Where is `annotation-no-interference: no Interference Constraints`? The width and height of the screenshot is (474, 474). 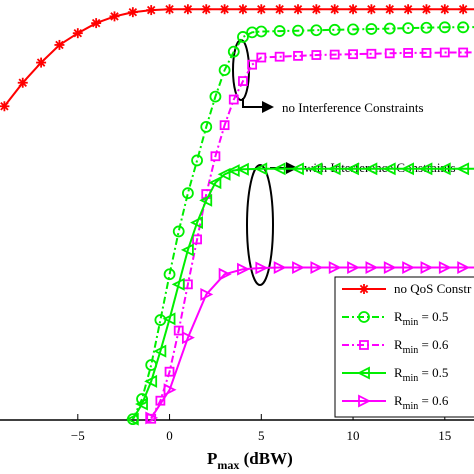
annotation-no-interference: no Interference Constraints is located at coordinates (353, 107).